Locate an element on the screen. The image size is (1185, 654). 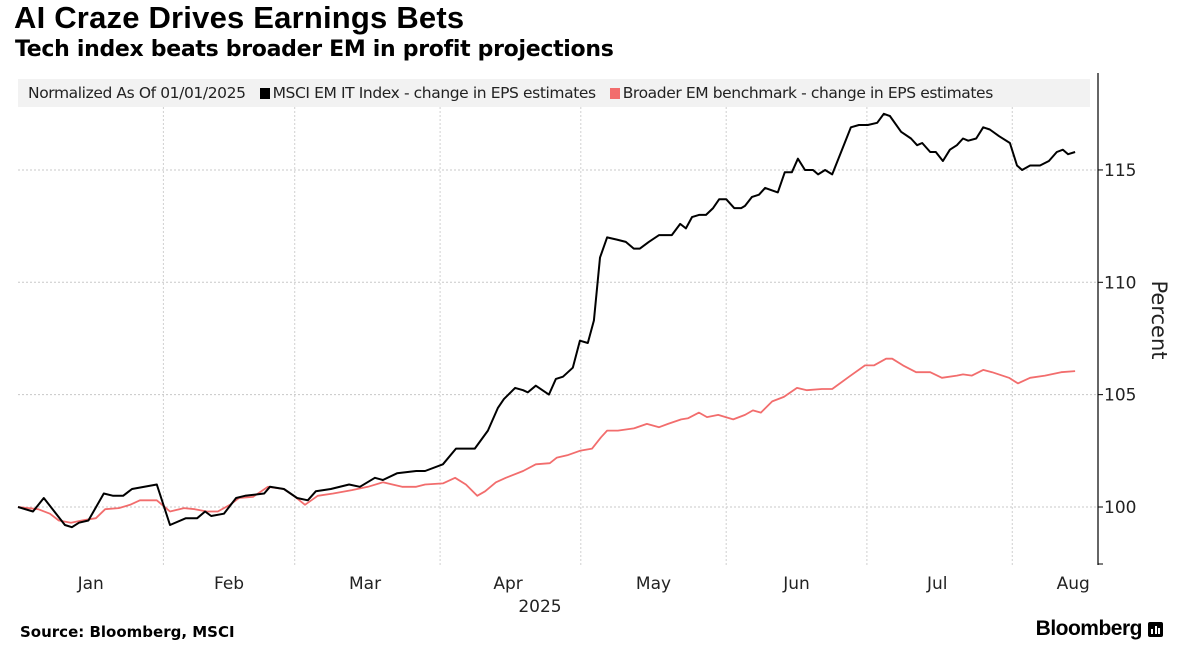
x-tick-label: Aug is located at coordinates (1073, 584).